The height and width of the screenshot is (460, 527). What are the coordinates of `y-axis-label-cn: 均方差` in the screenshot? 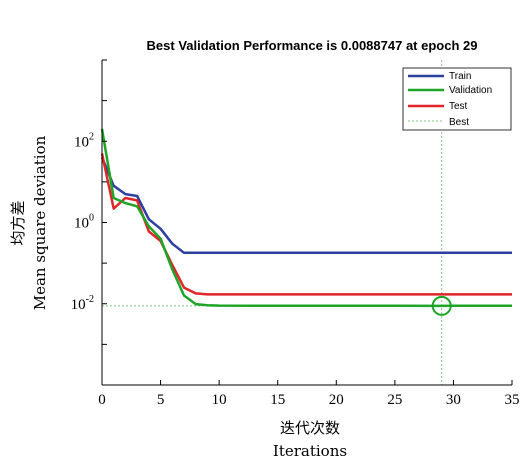 It's located at (18, 222).